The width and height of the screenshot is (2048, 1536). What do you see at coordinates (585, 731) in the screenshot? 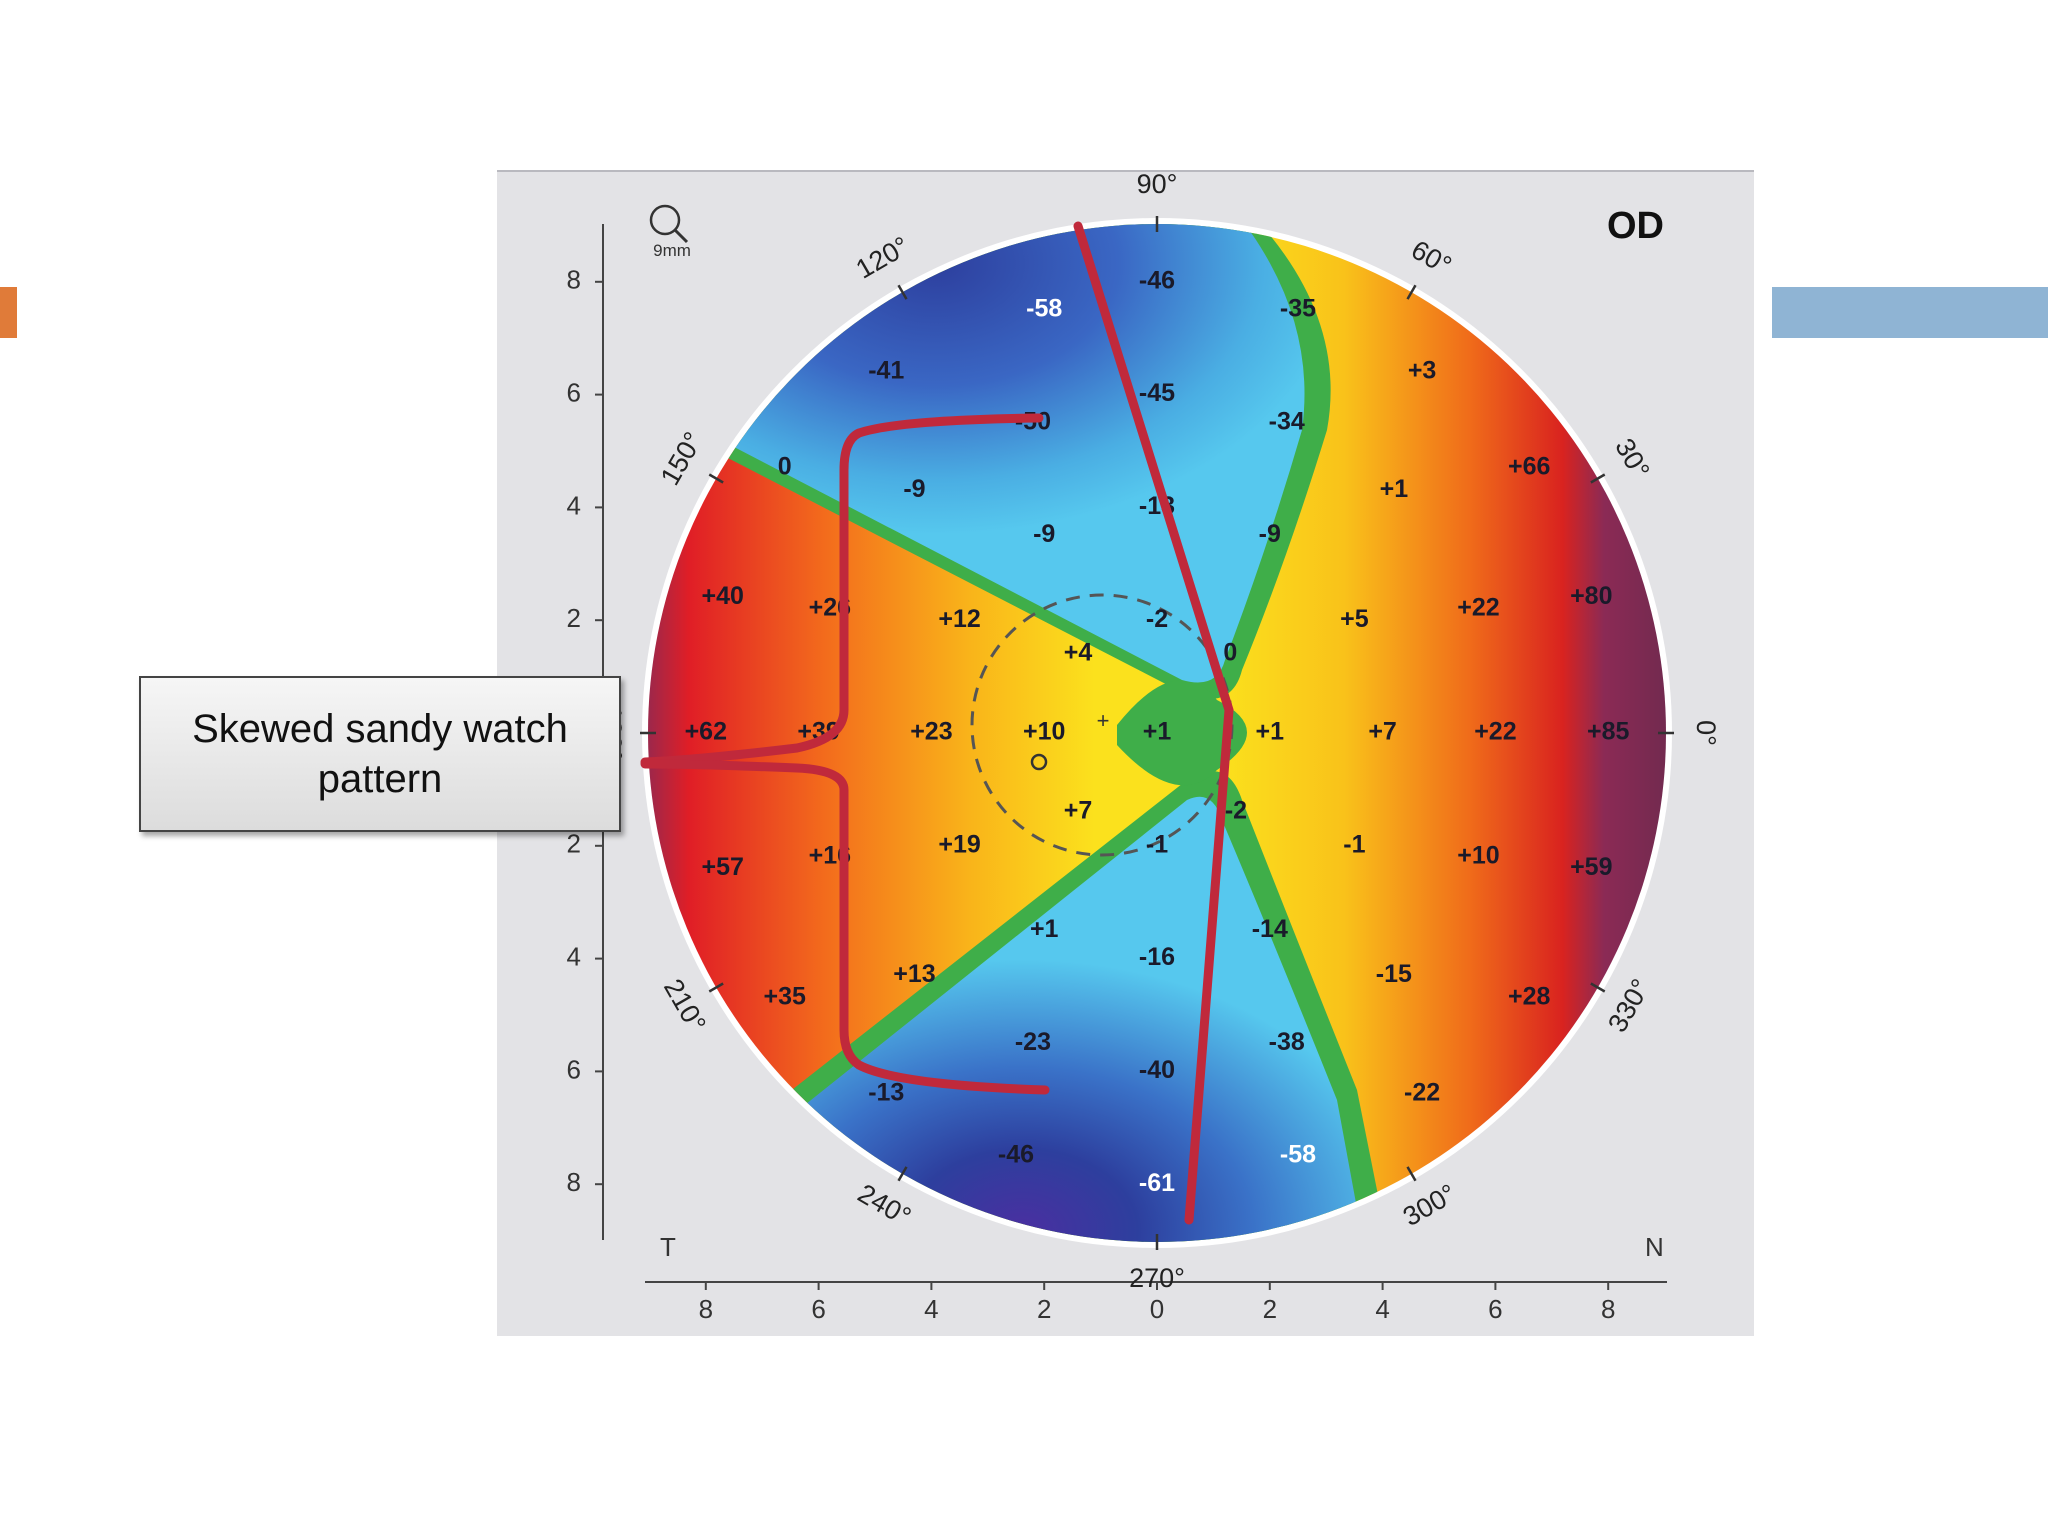
I see `y-axis-ticks: 8 6 4 2 2 4 6 8` at bounding box center [585, 731].